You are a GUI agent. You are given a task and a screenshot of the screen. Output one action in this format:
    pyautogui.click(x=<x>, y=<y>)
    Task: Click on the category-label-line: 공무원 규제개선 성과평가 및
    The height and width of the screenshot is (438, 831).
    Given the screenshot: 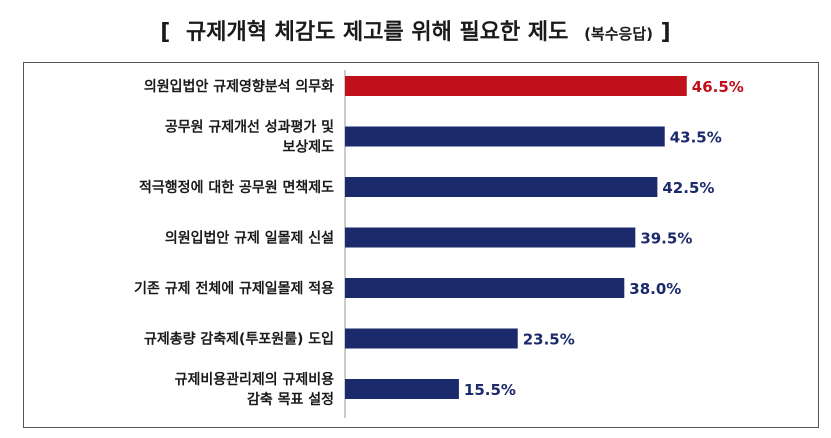 What is the action you would take?
    pyautogui.click(x=249, y=127)
    